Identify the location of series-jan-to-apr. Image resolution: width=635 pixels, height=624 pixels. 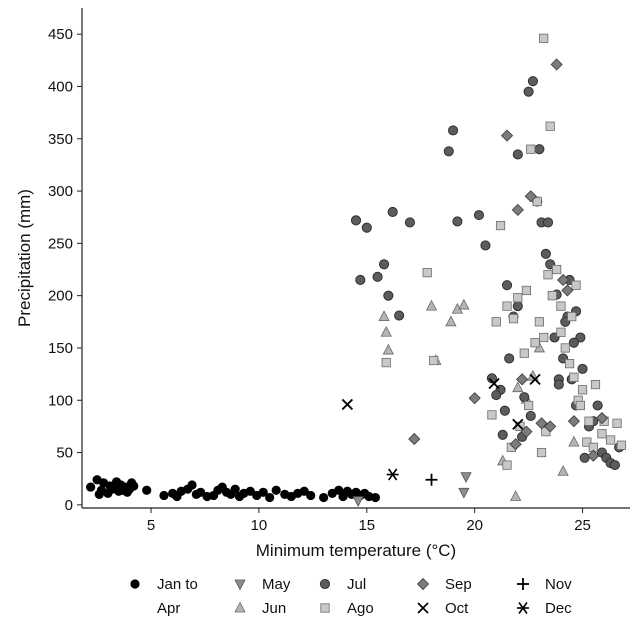
(233, 489).